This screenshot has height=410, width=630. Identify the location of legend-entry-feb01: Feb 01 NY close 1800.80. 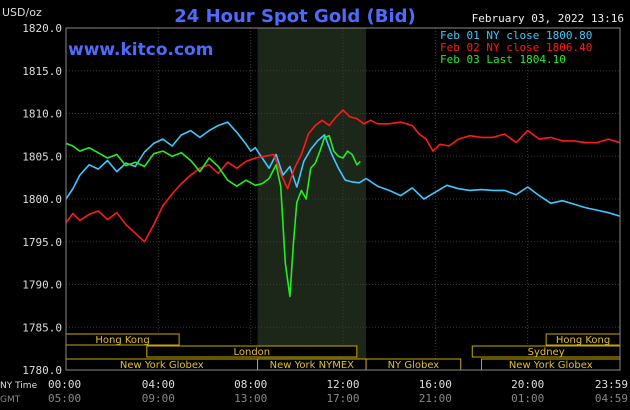
(516, 35).